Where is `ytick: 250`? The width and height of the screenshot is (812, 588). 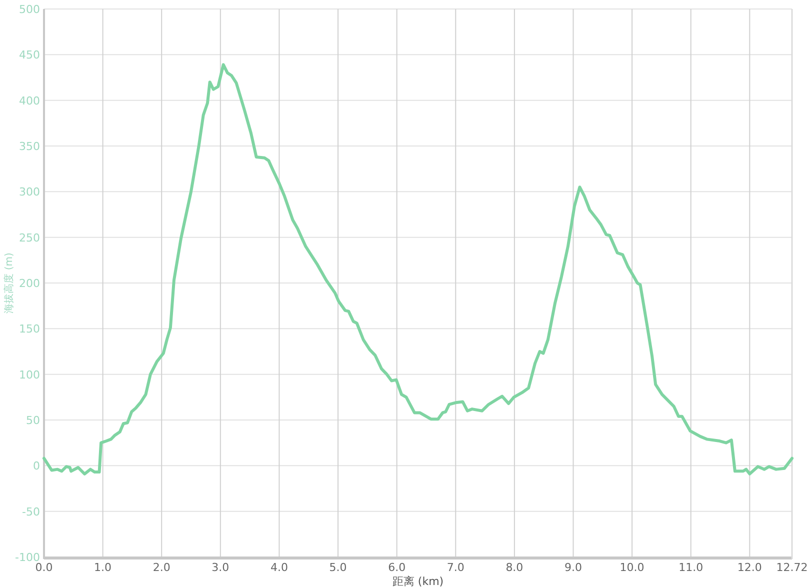 ytick: 250 is located at coordinates (29, 237).